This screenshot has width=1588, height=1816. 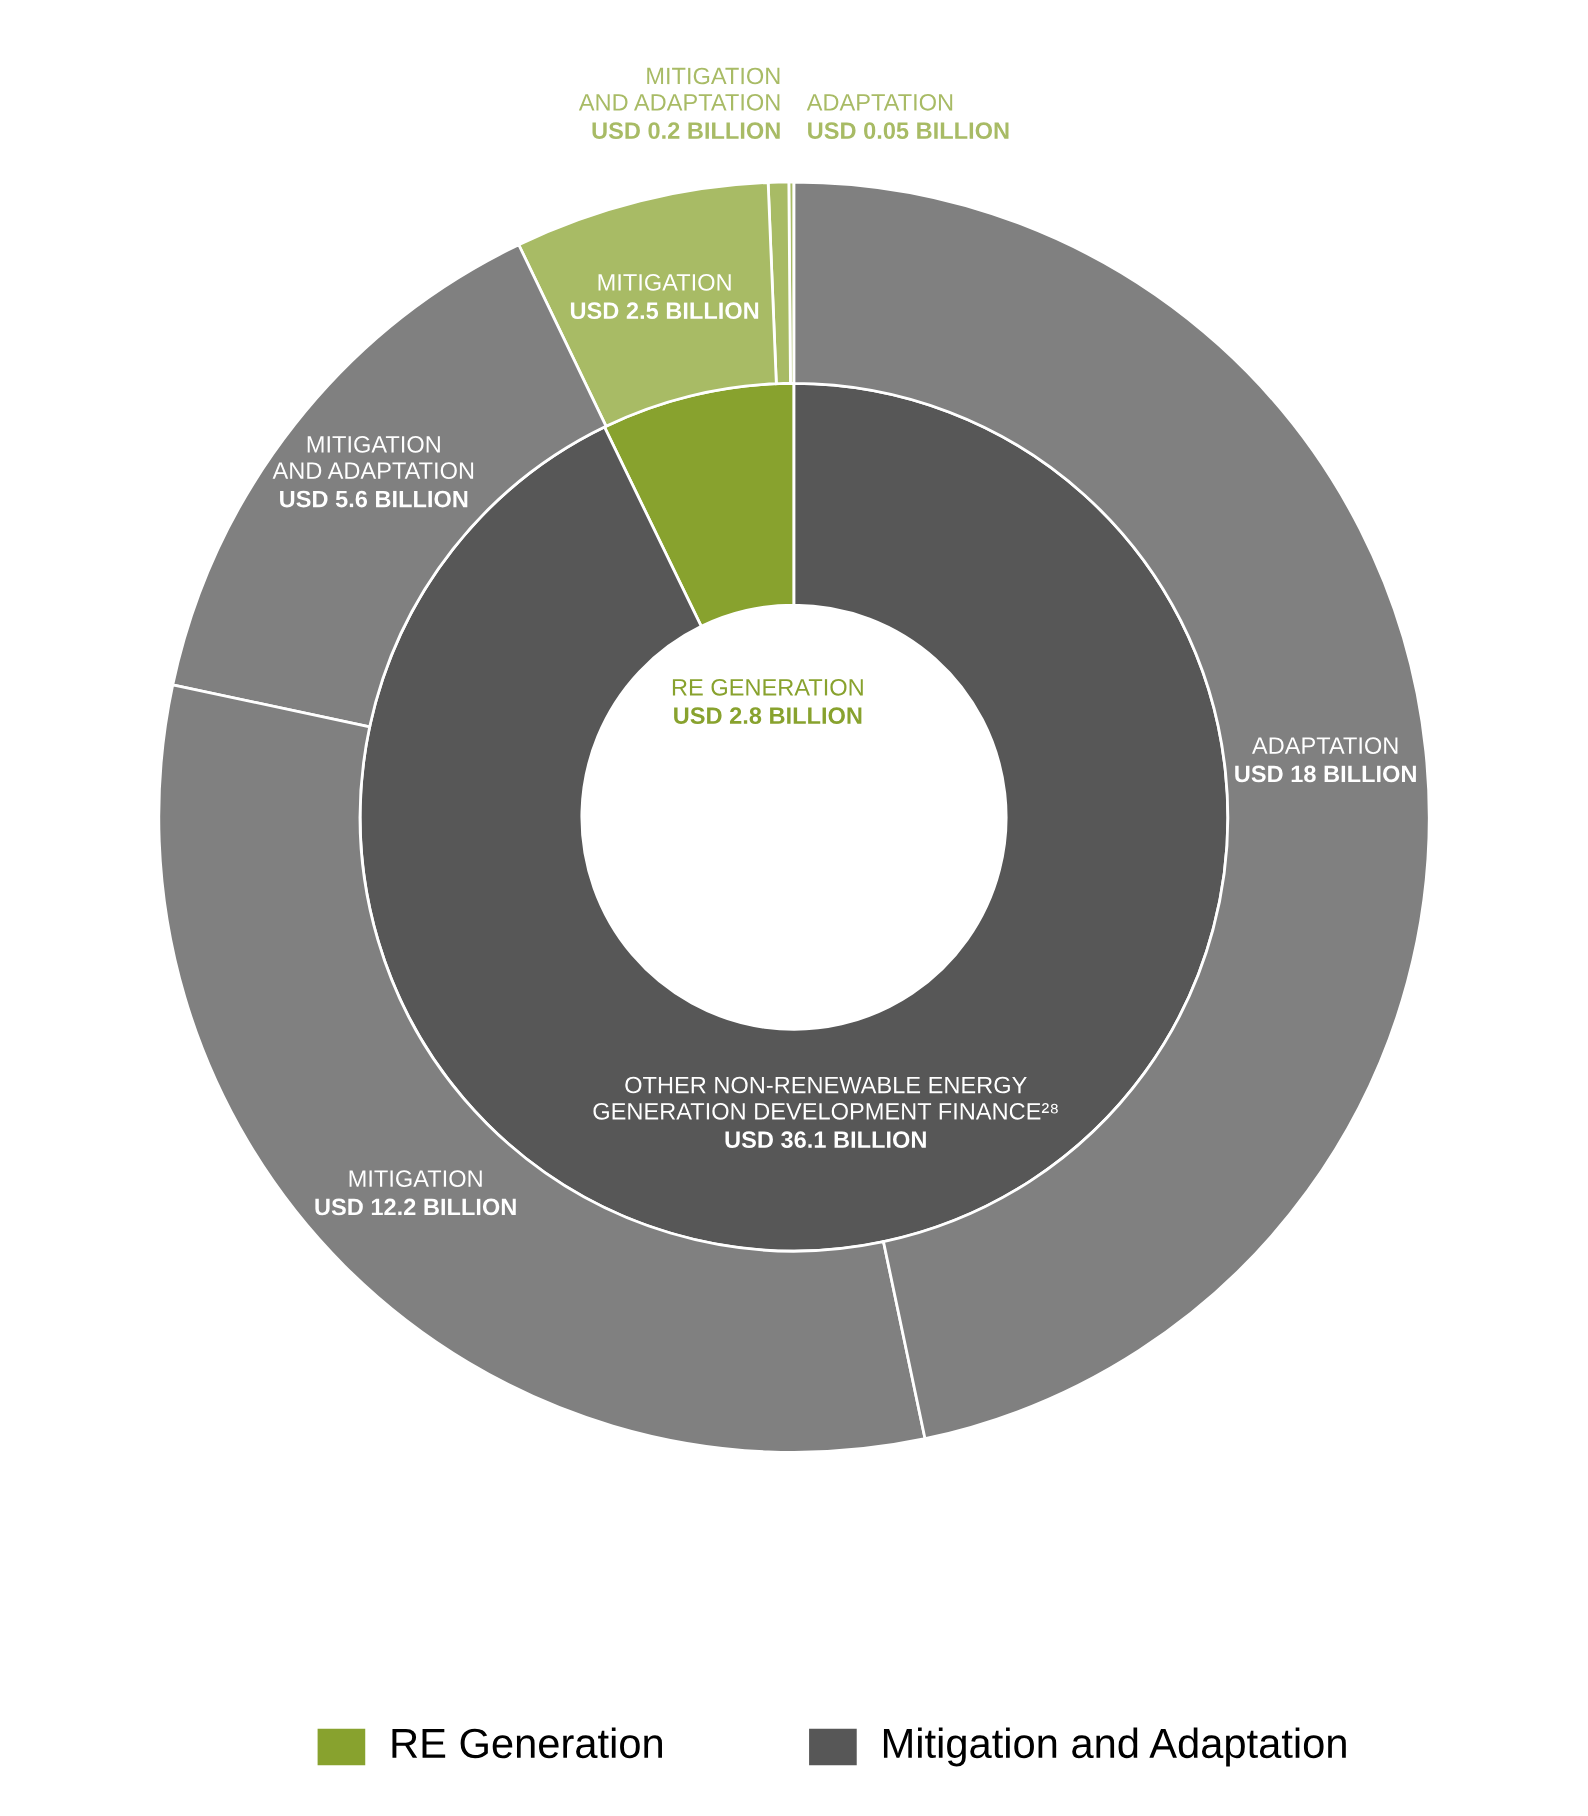 What do you see at coordinates (1114, 1747) in the screenshot?
I see `text: Mitigation and Adaptation` at bounding box center [1114, 1747].